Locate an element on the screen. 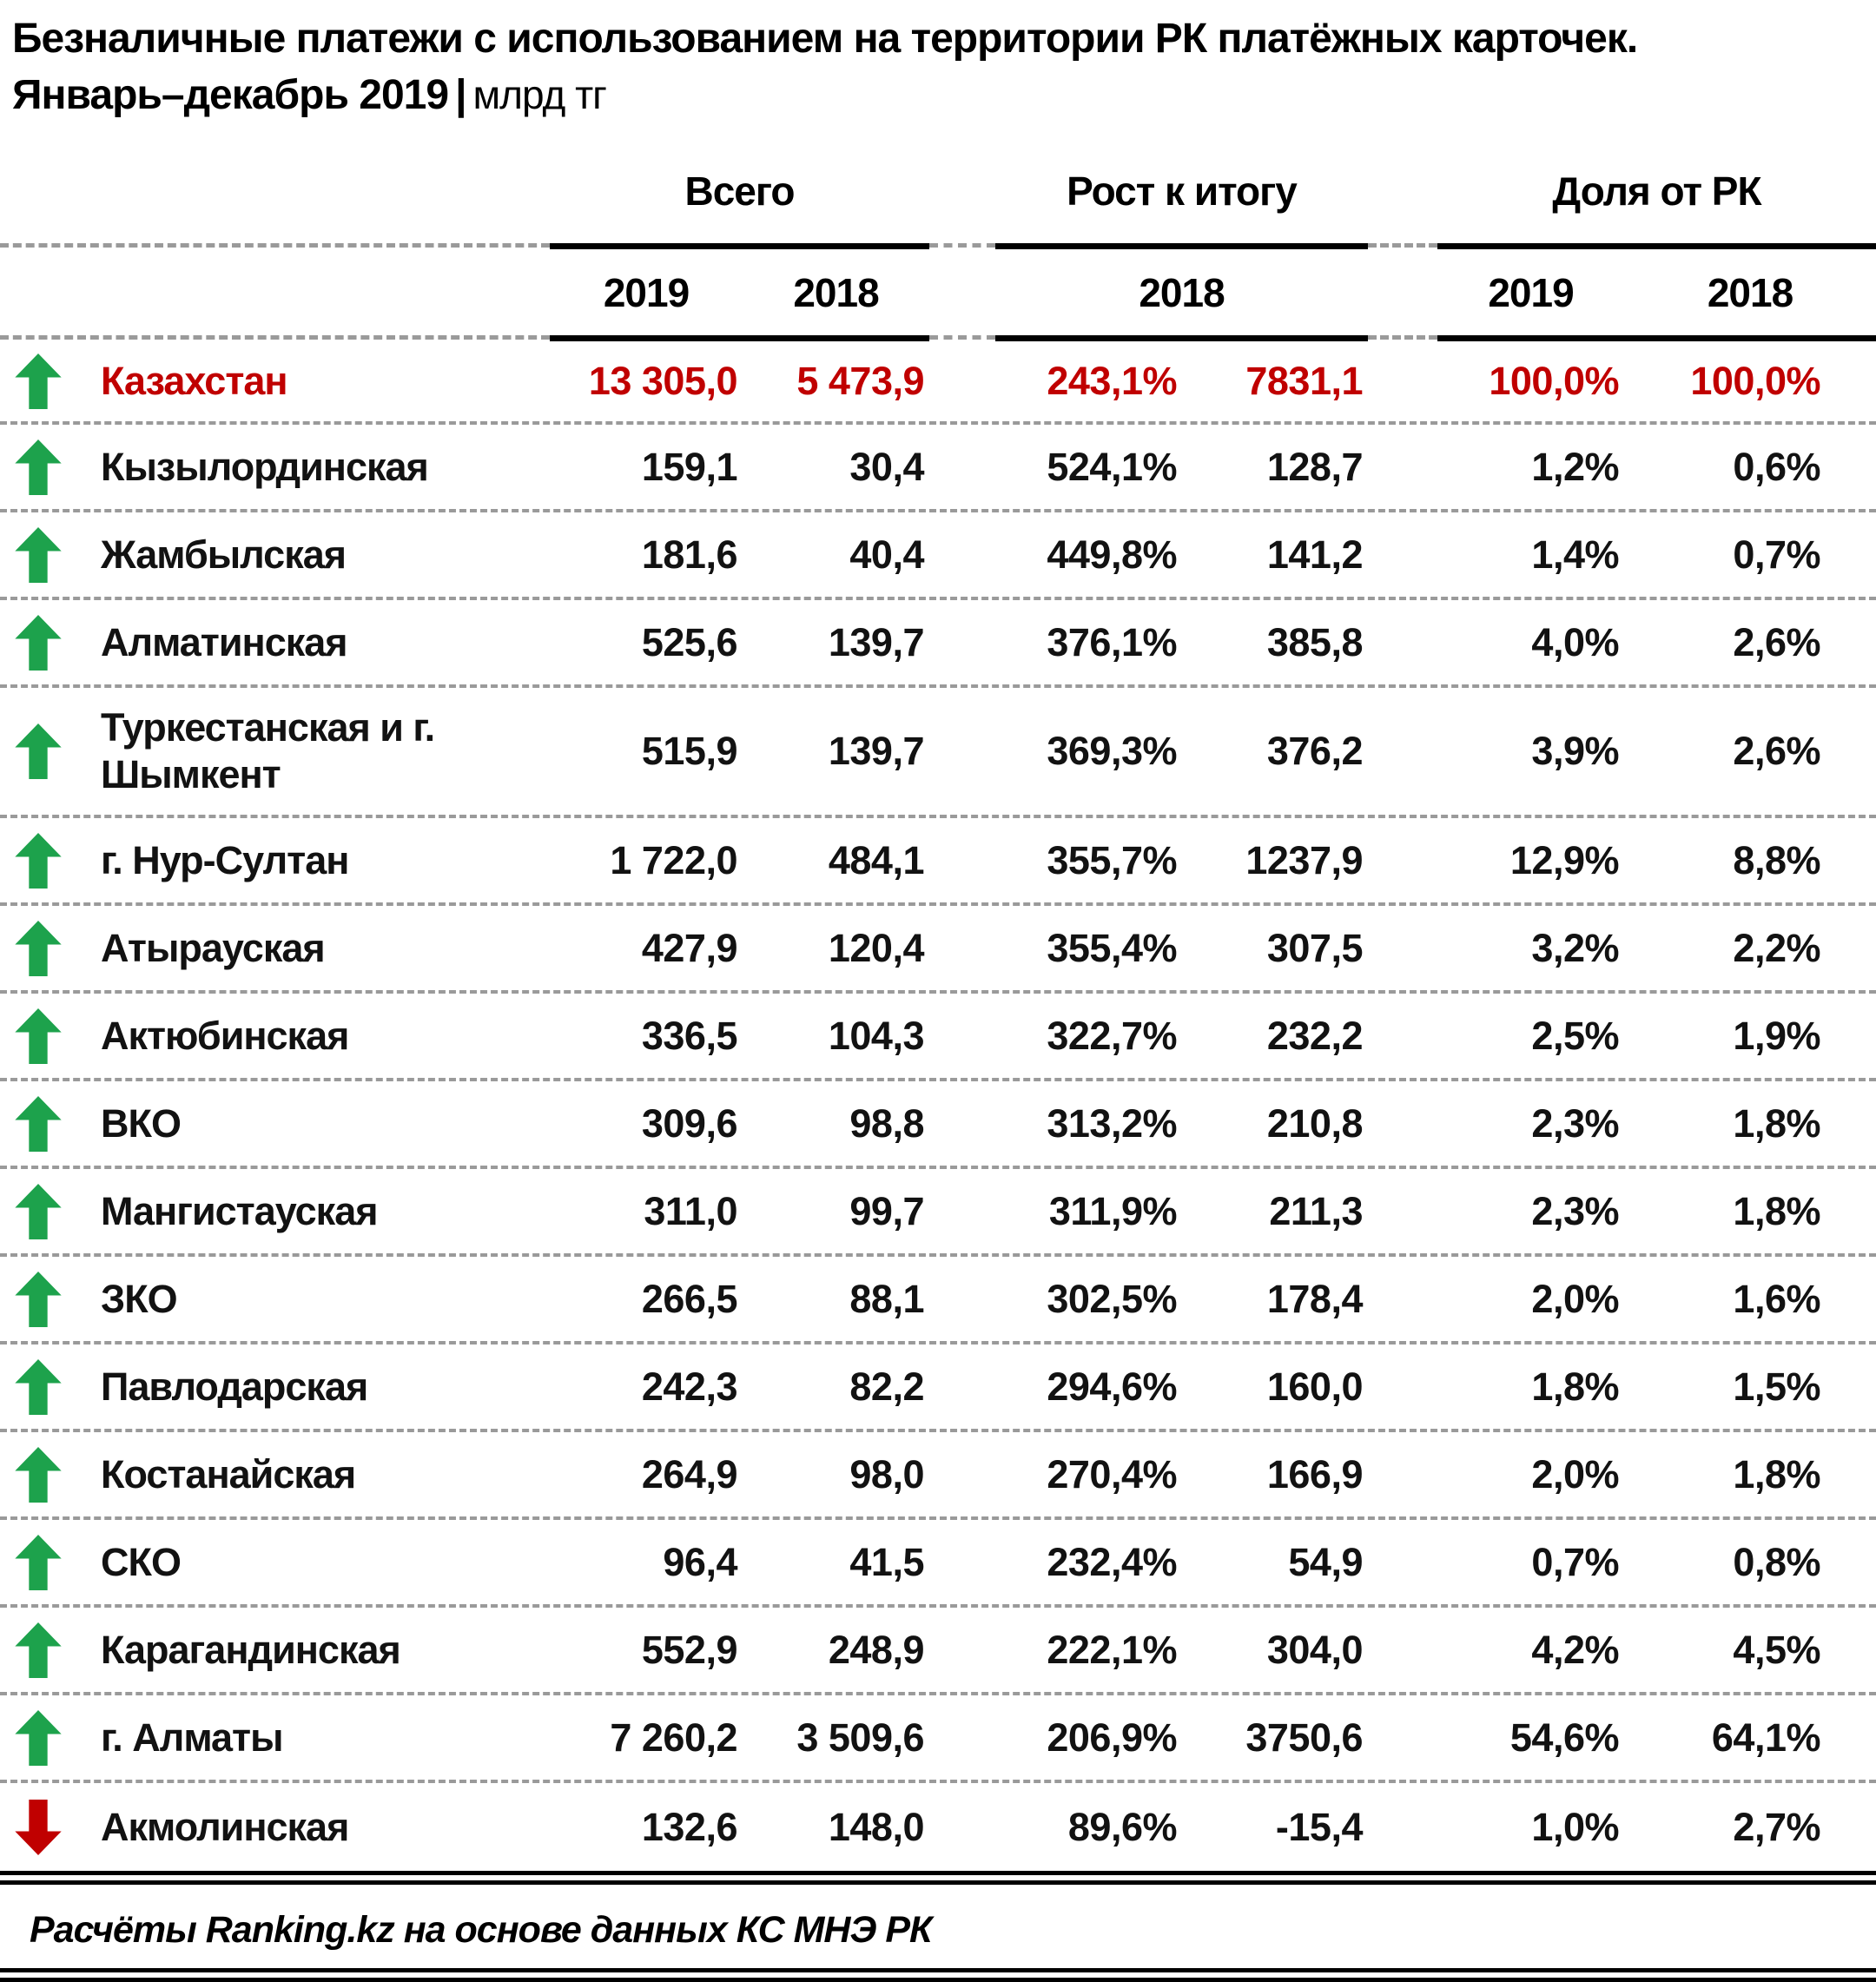 Image resolution: width=1876 pixels, height=1982 pixels. region-name: Туркестанская и г. Шымкент is located at coordinates (268, 750).